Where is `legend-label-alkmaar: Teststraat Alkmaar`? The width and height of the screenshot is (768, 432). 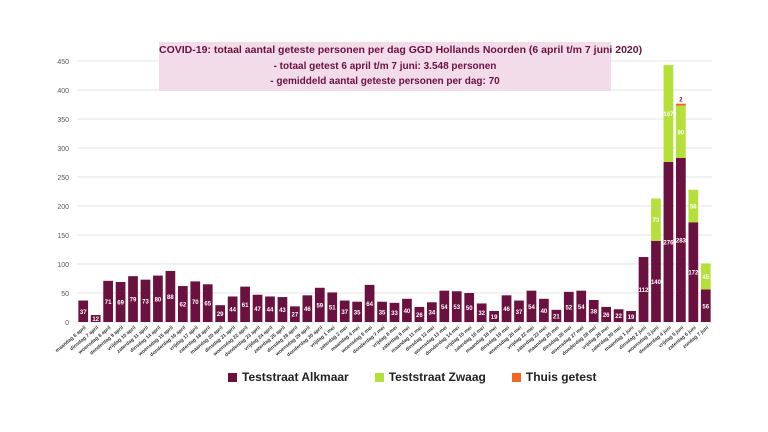
legend-label-alkmaar: Teststraat Alkmaar is located at coordinates (295, 377).